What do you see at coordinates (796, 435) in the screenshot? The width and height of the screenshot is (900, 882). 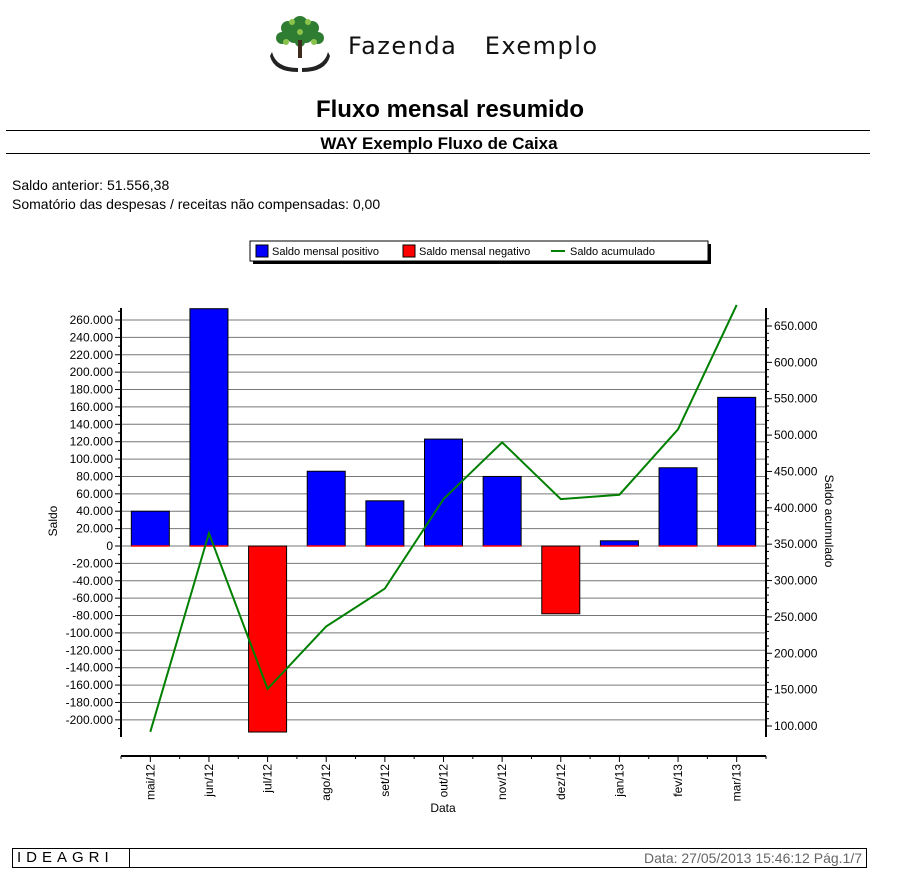 I see `y2-tick-label: 500.000` at bounding box center [796, 435].